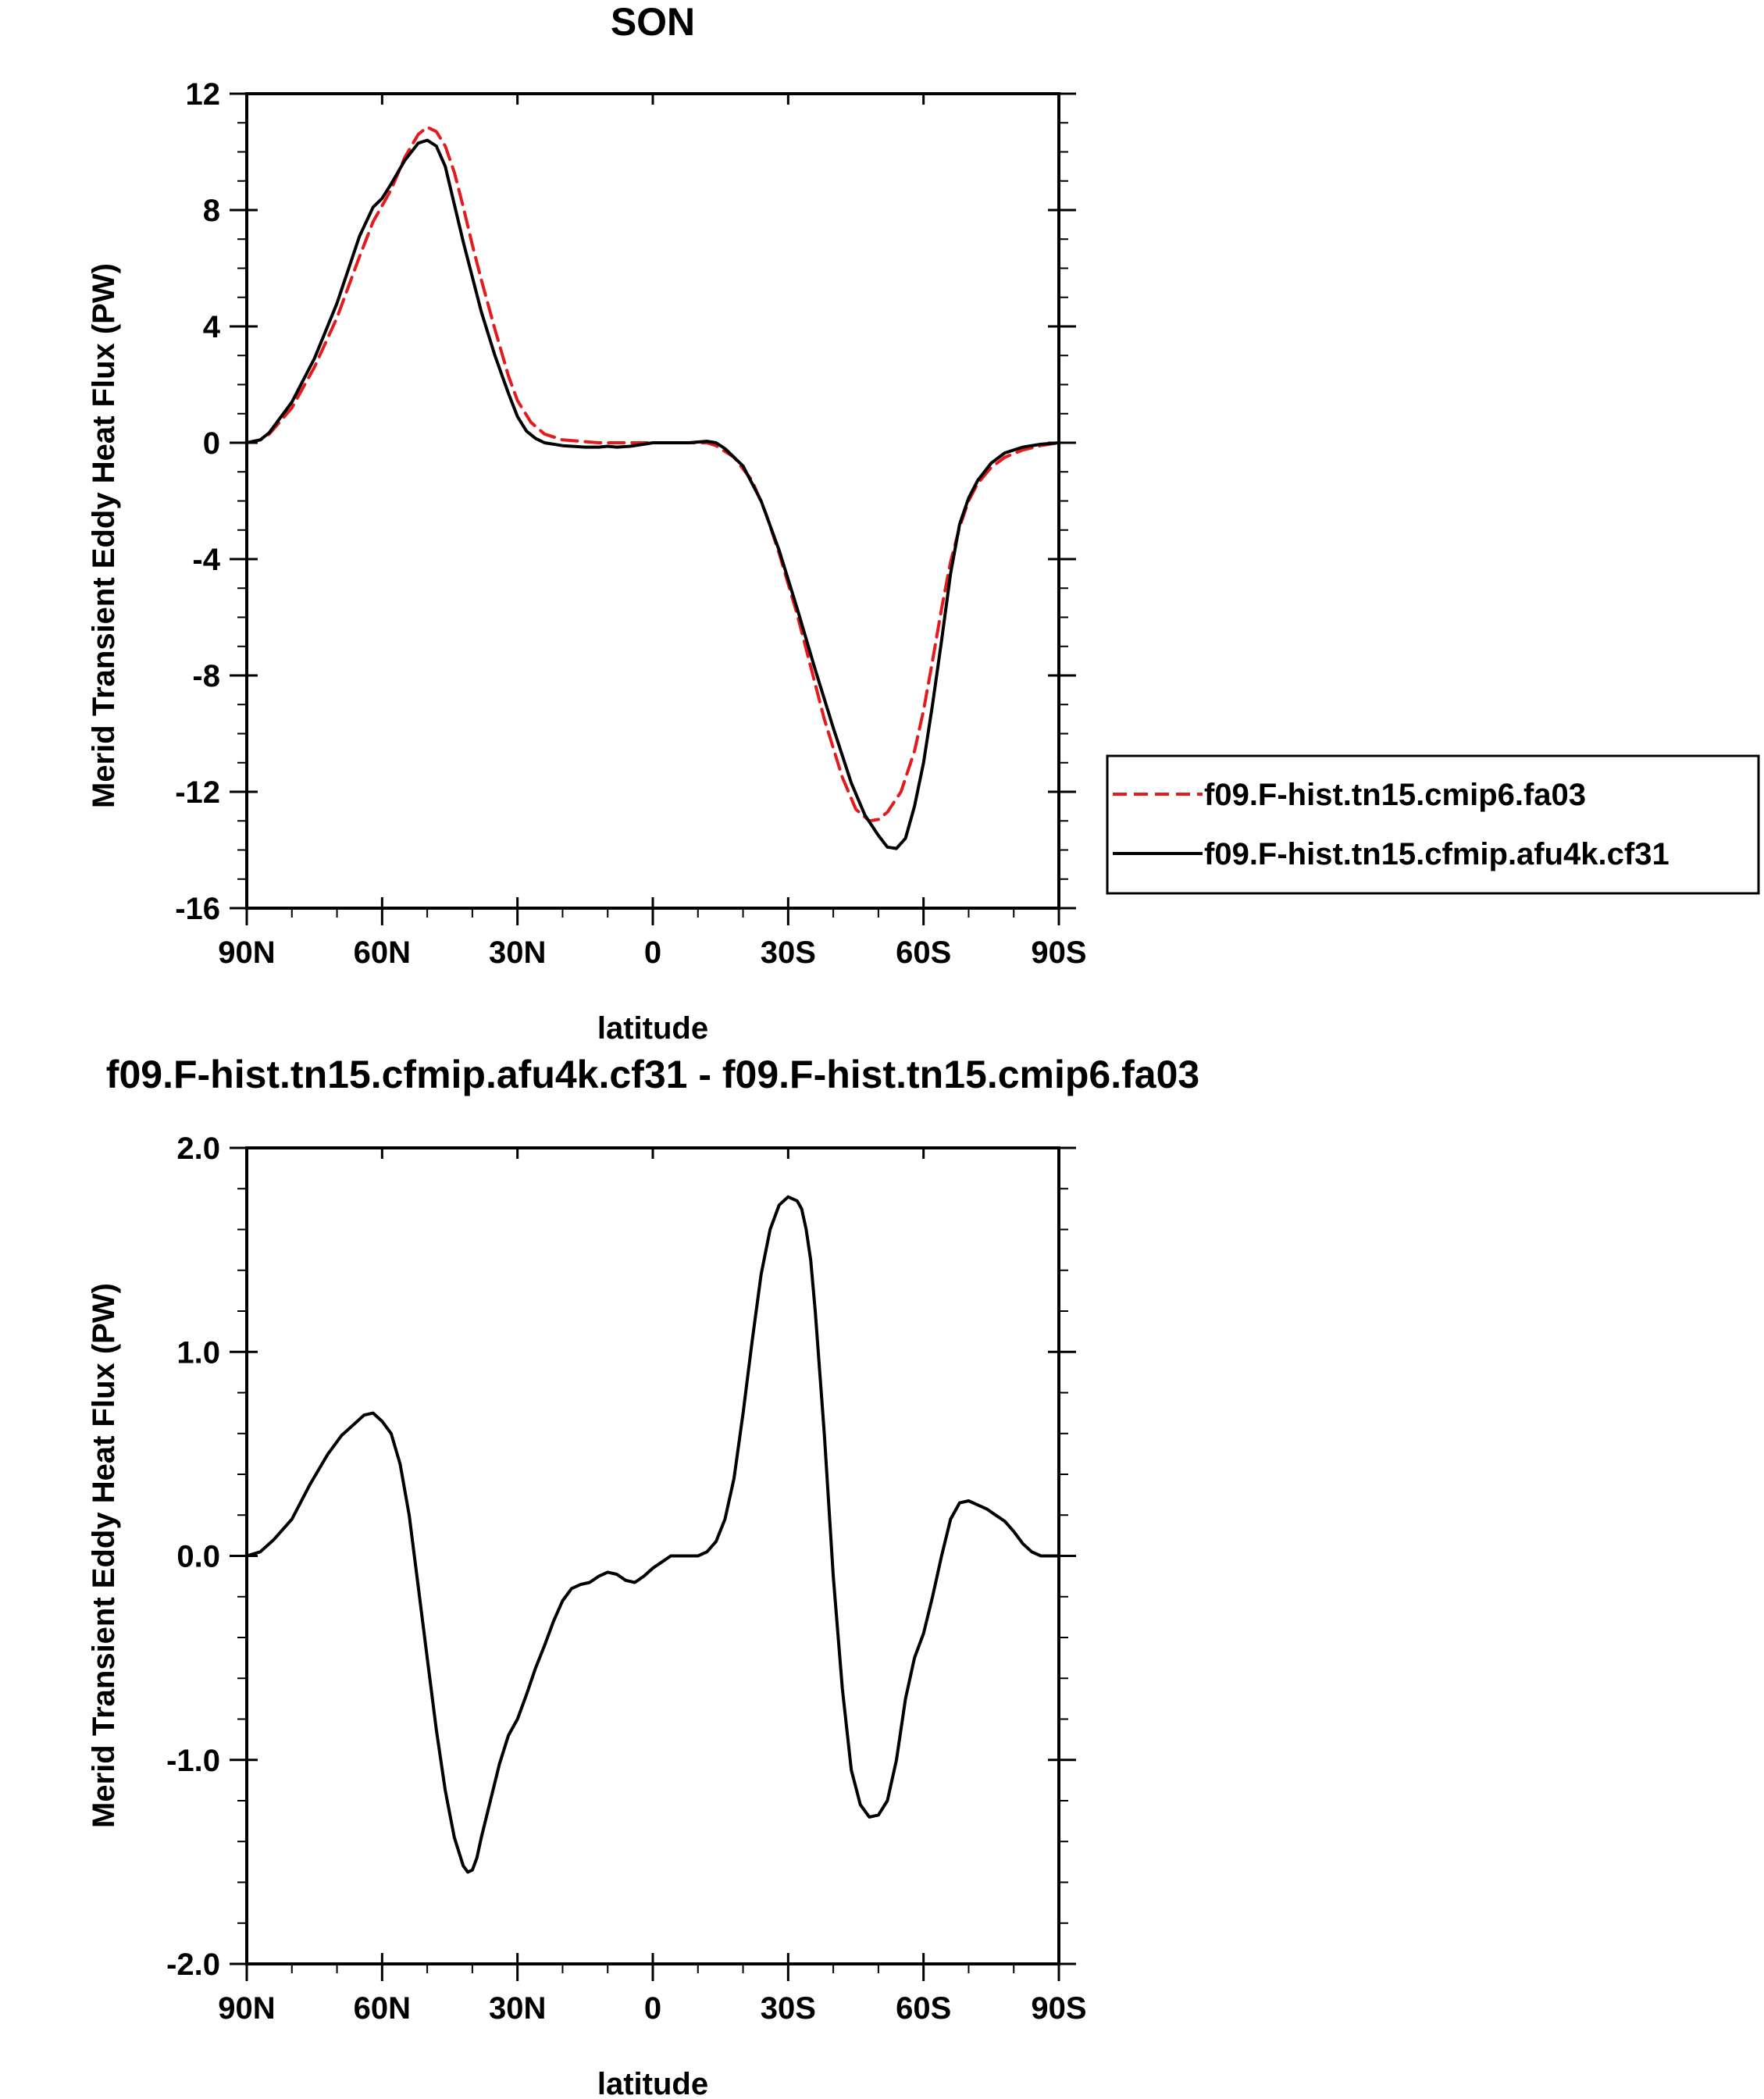 Image resolution: width=1764 pixels, height=2099 pixels. I want to click on y-tick-label: -1.0, so click(193, 1761).